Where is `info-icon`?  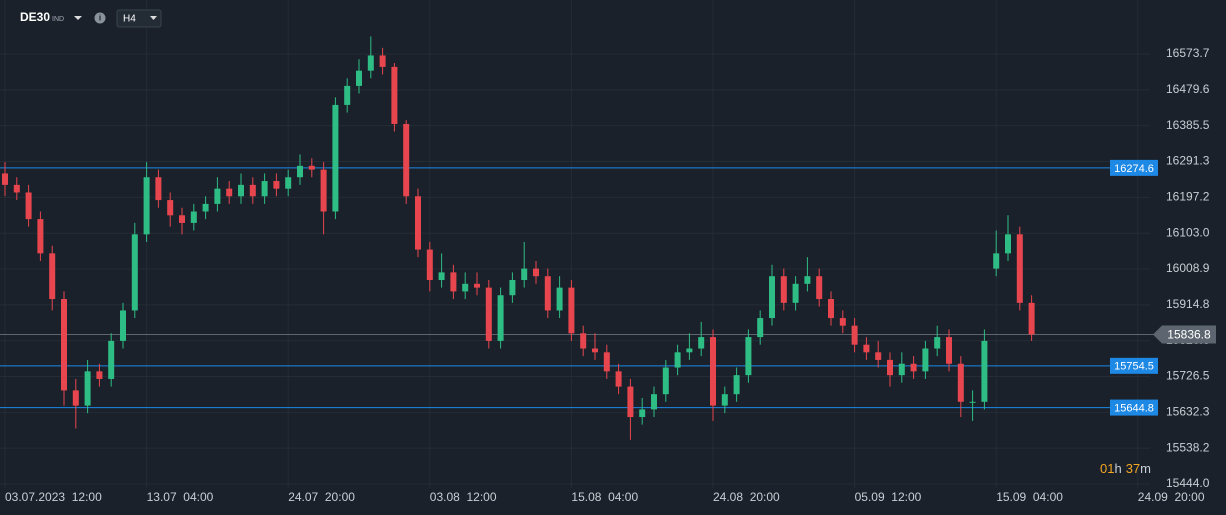 info-icon is located at coordinates (100, 18).